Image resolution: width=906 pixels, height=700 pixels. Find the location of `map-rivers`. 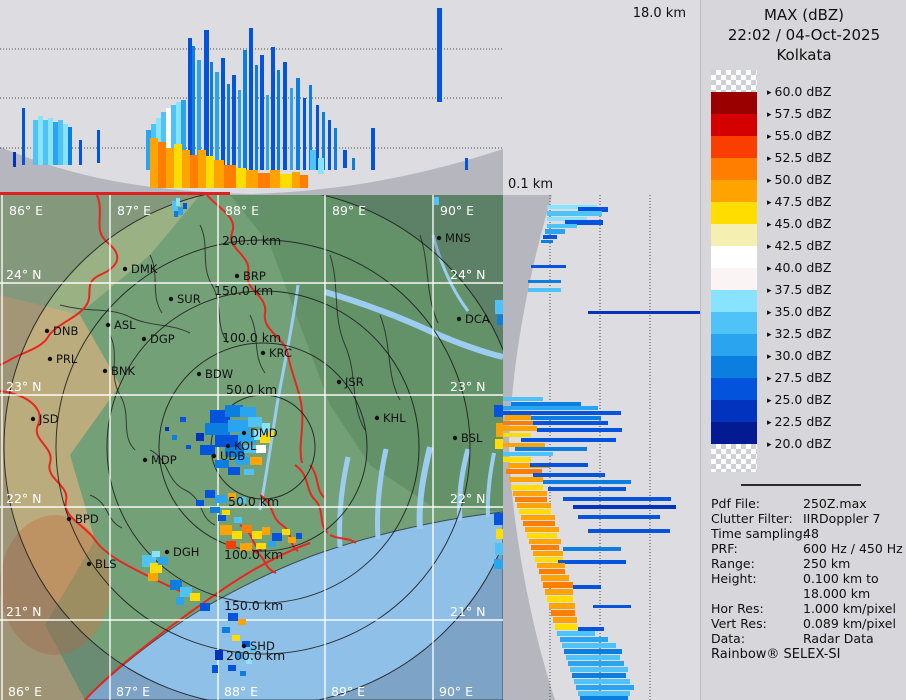

map-rivers is located at coordinates (380, 391).